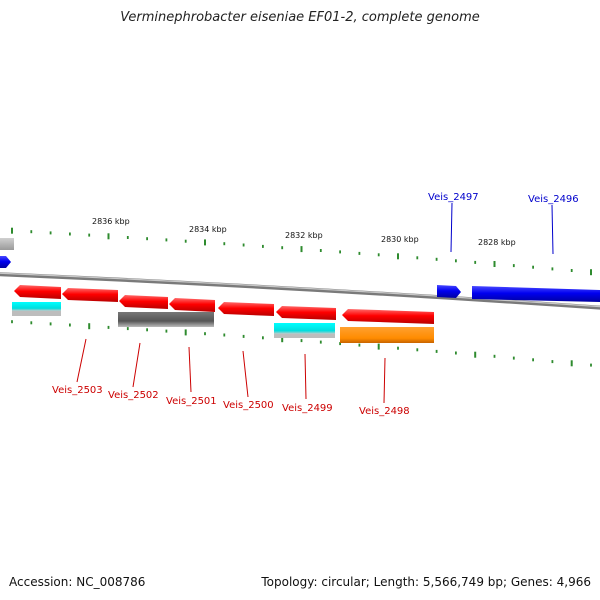 This screenshot has width=600, height=600. I want to click on gene-label-veis-2497: Veis_2497, so click(453, 197).